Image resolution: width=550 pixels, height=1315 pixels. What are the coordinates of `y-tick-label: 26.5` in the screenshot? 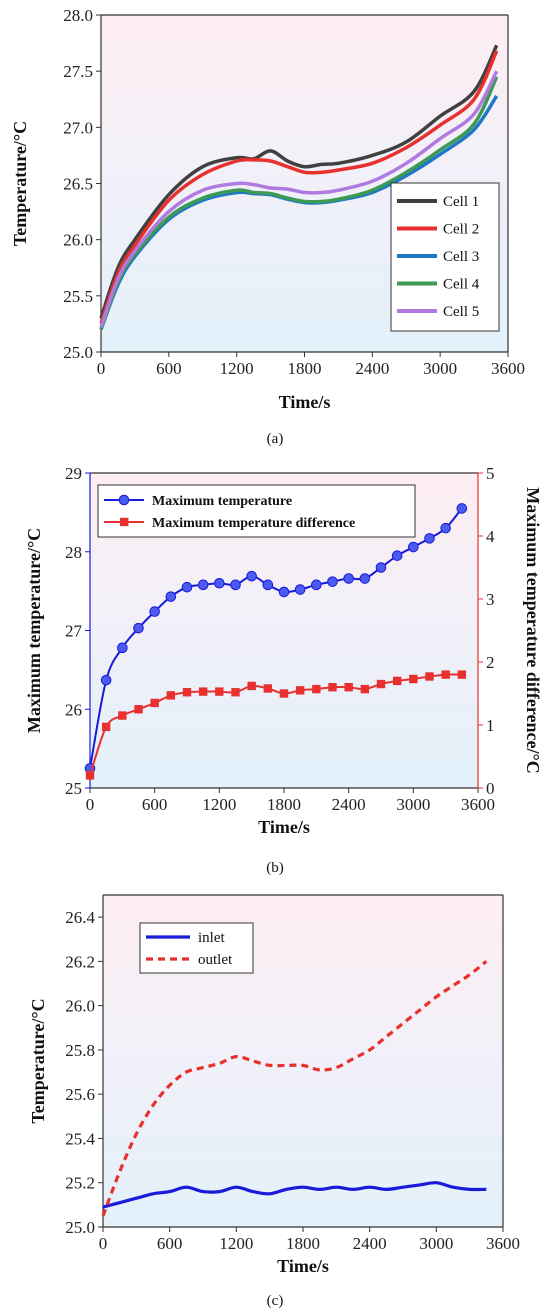 It's located at (78, 184).